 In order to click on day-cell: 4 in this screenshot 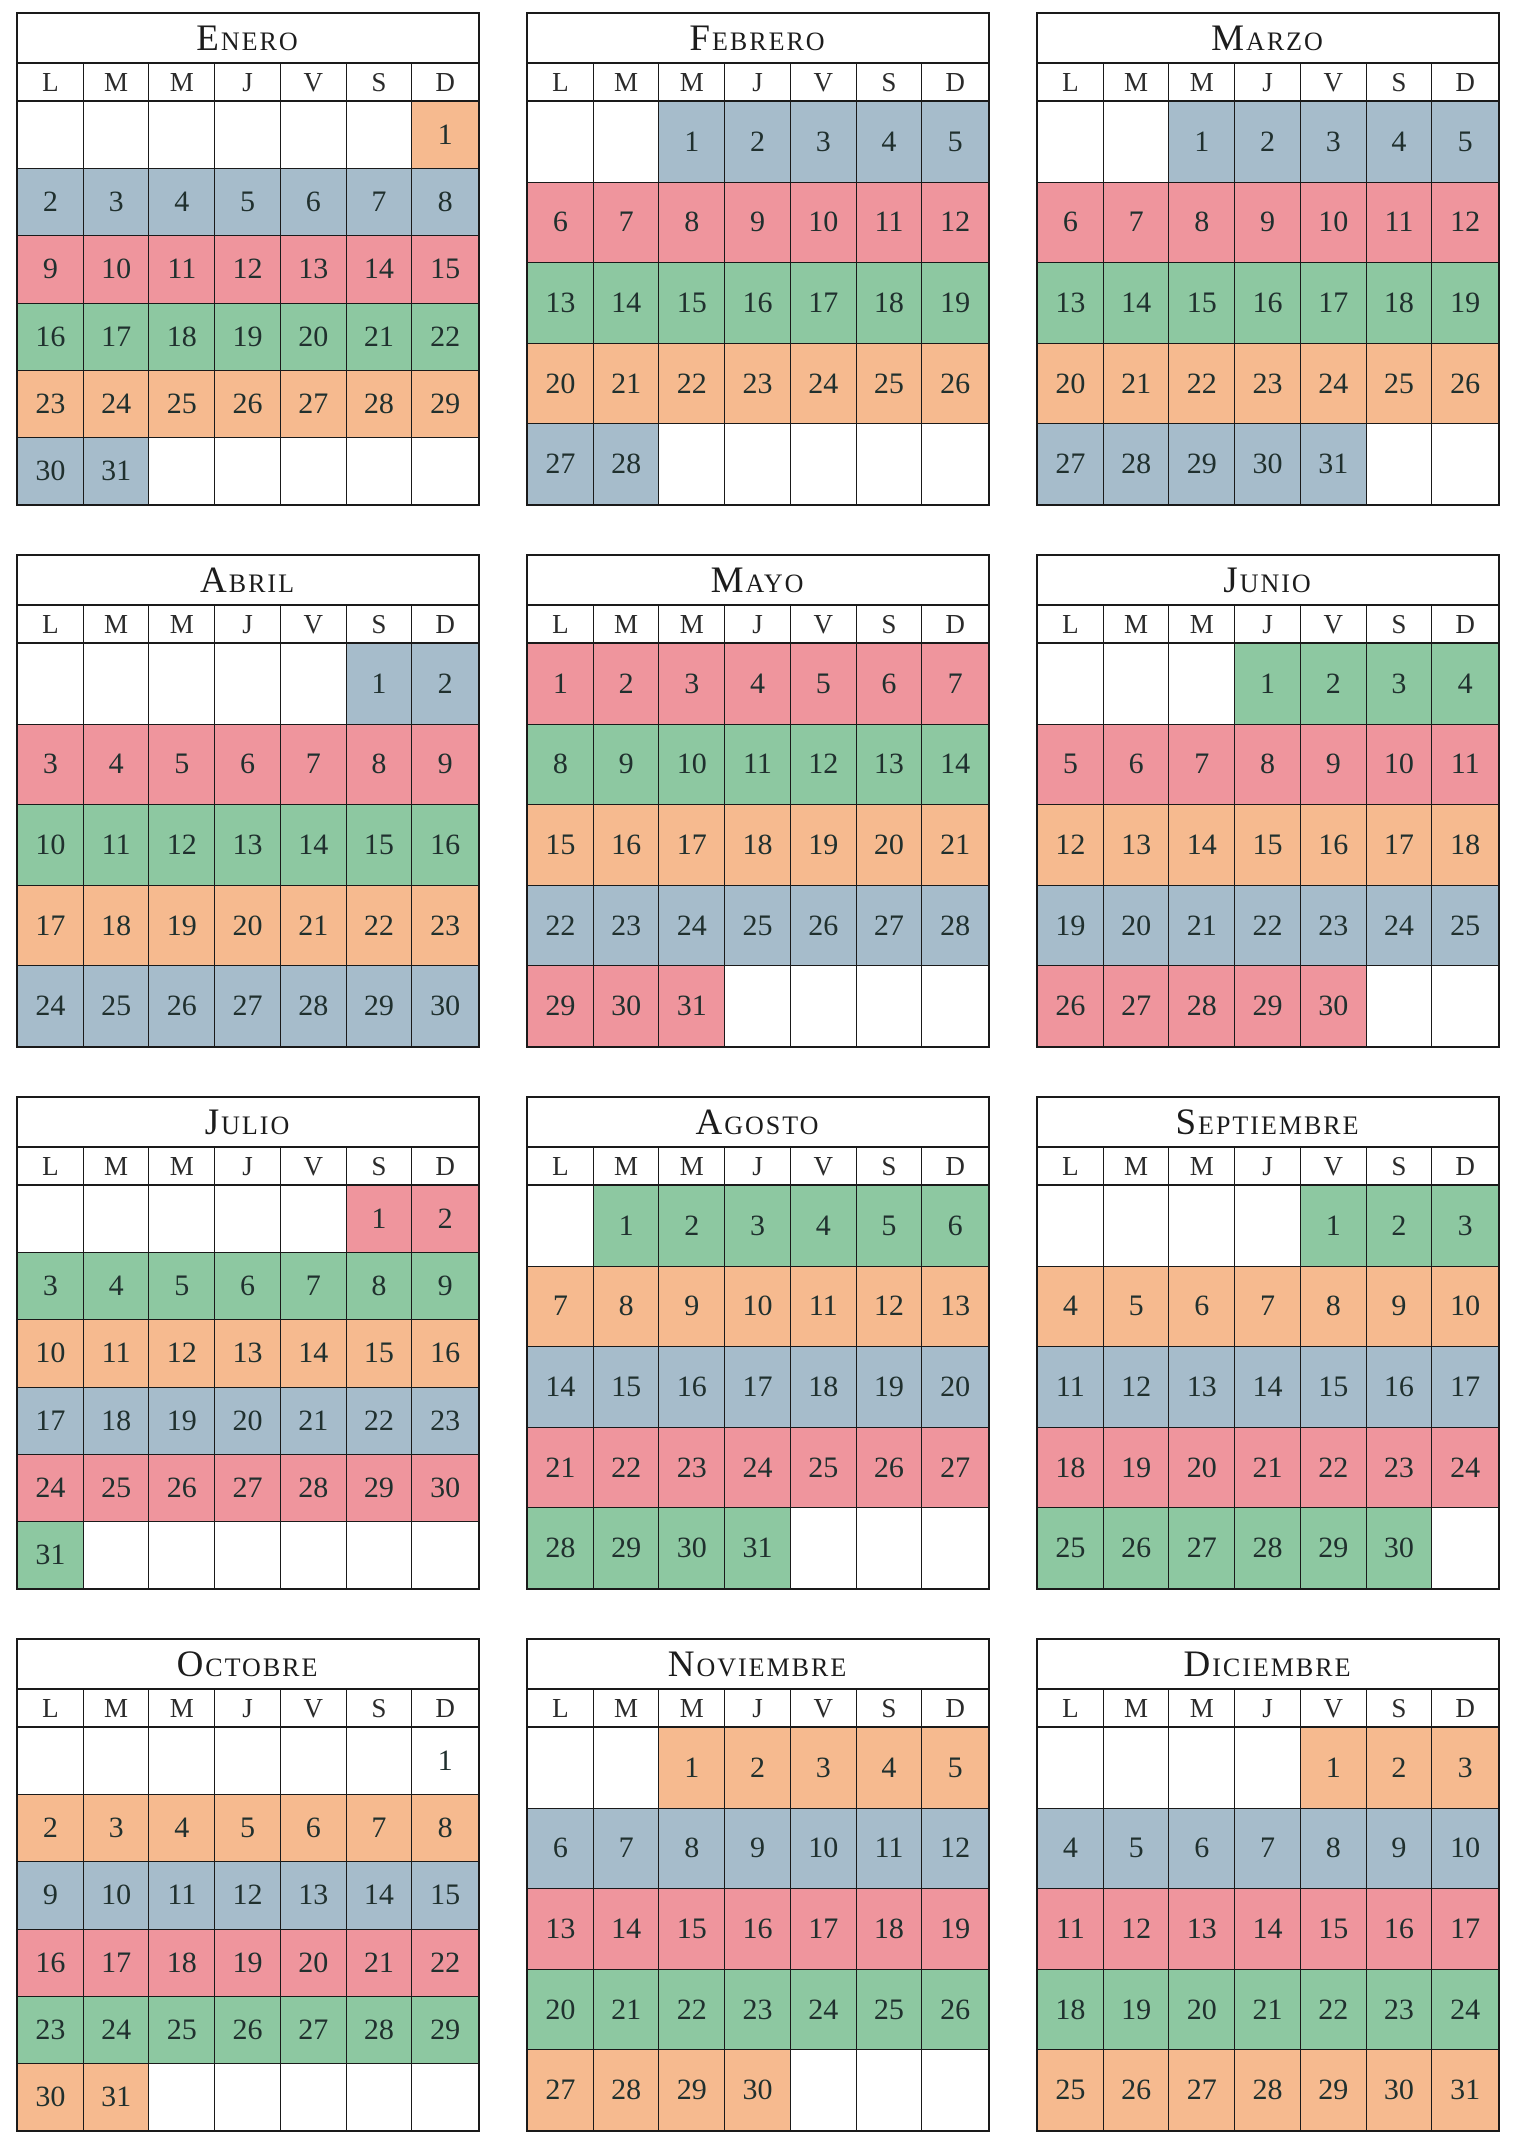, I will do `click(758, 684)`.